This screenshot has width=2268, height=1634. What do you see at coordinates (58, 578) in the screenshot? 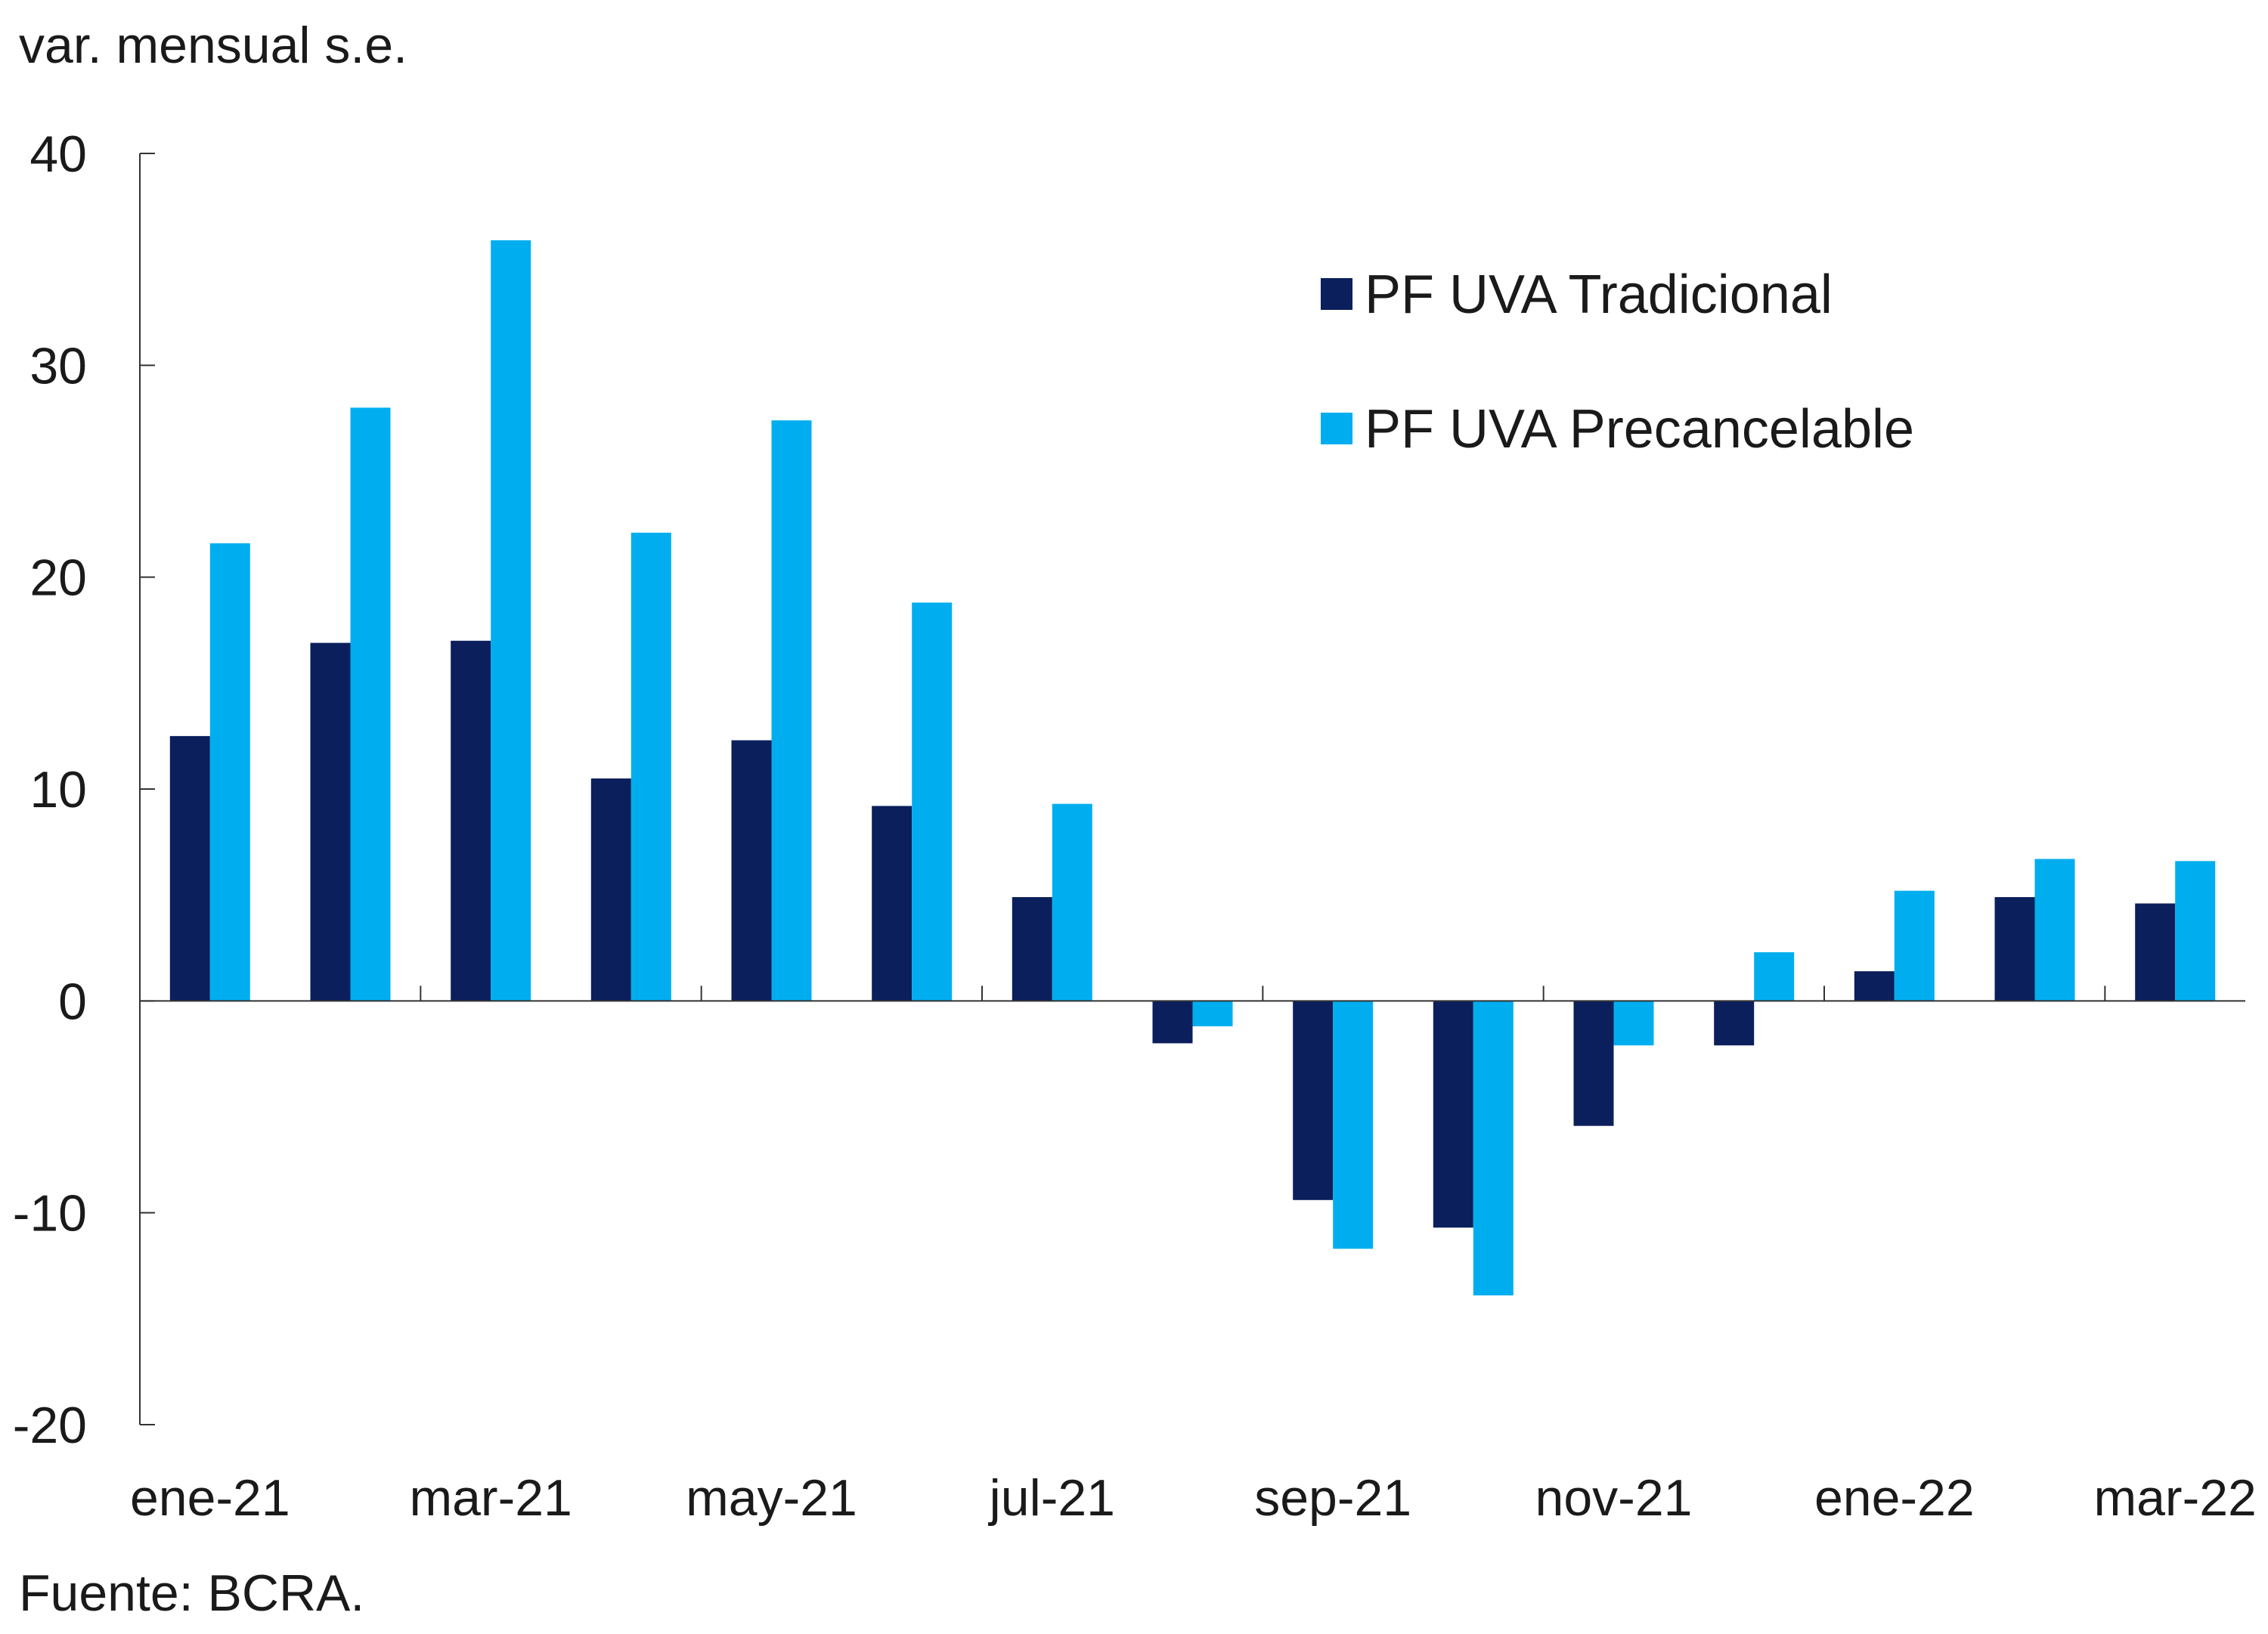
I see `y-tick-label: 20` at bounding box center [58, 578].